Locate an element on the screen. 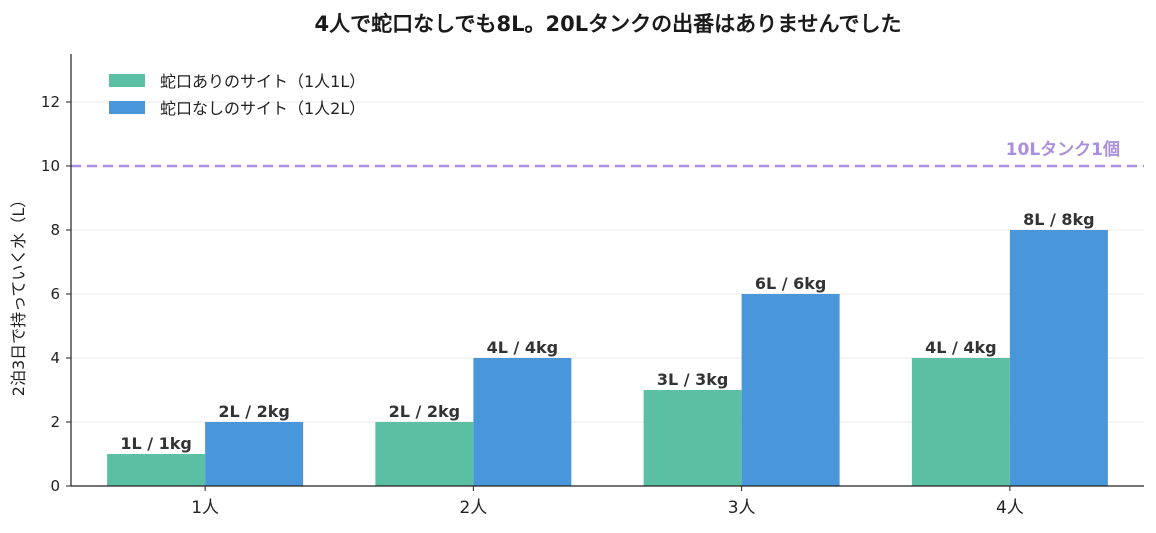 The width and height of the screenshot is (1156, 533). legend-label: 蛇口なしのサイト（1人2L） is located at coordinates (262, 108).